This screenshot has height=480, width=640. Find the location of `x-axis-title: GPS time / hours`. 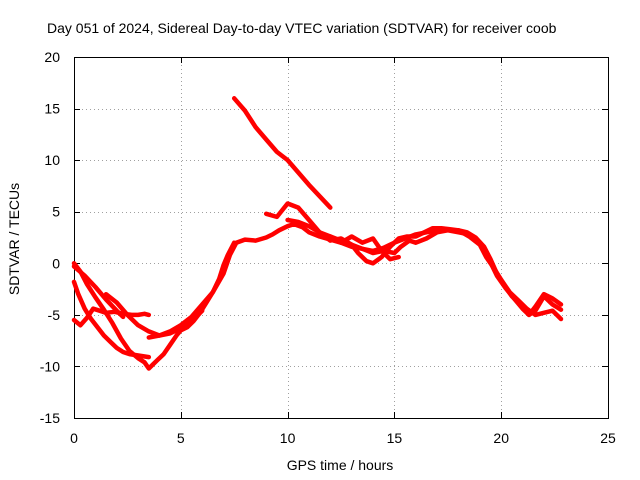

x-axis-title: GPS time / hours is located at coordinates (340, 465).